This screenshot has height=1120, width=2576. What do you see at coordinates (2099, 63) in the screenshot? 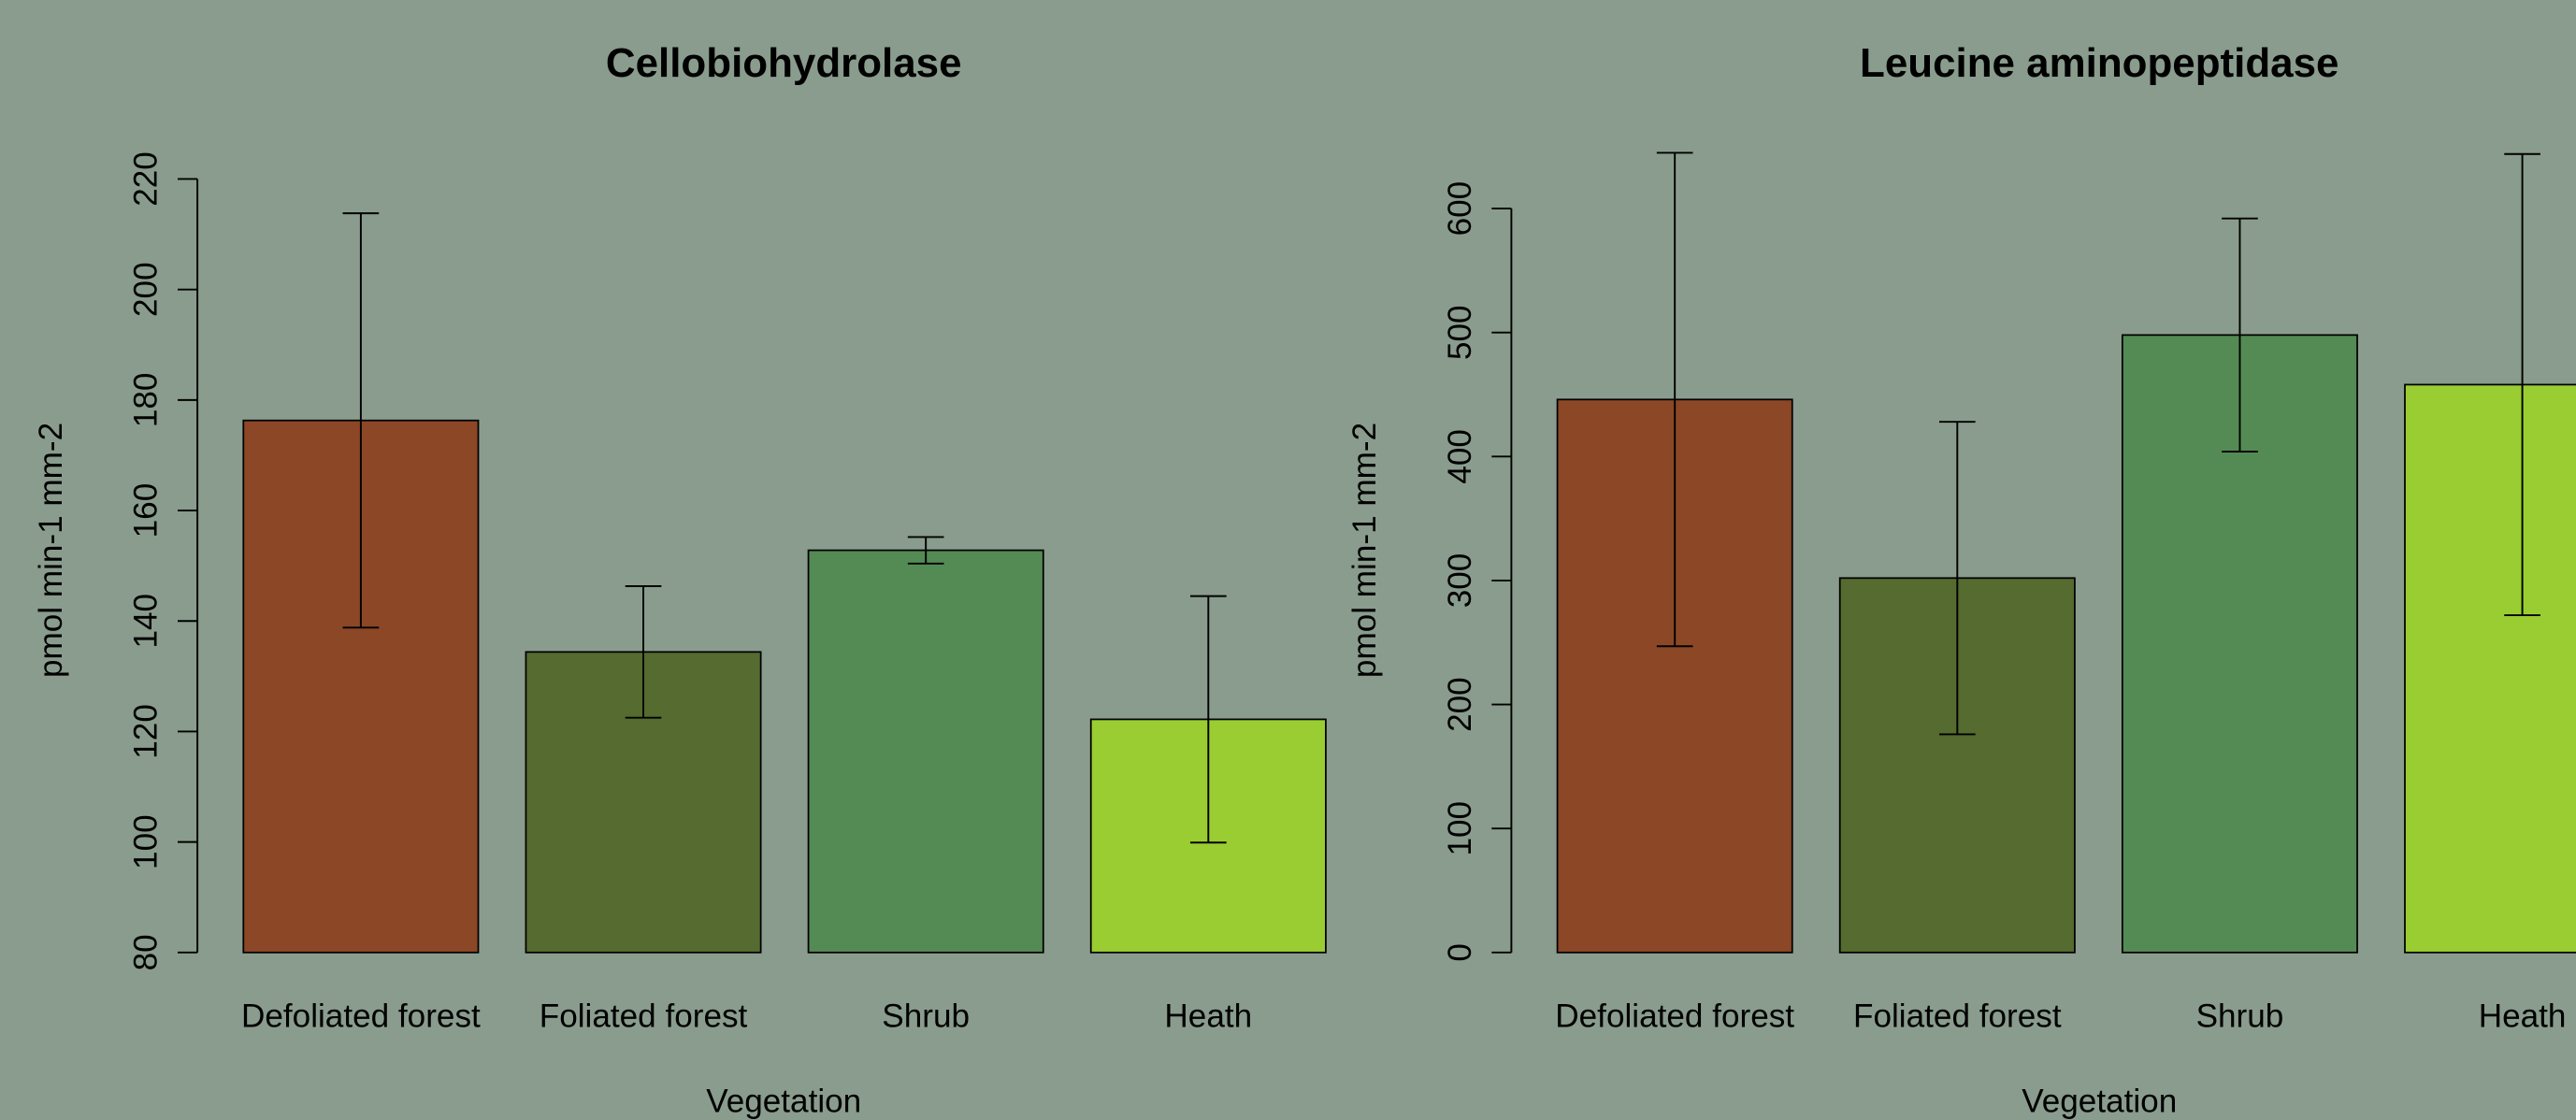
I see `chart-title: Leucine aminopeptidase` at bounding box center [2099, 63].